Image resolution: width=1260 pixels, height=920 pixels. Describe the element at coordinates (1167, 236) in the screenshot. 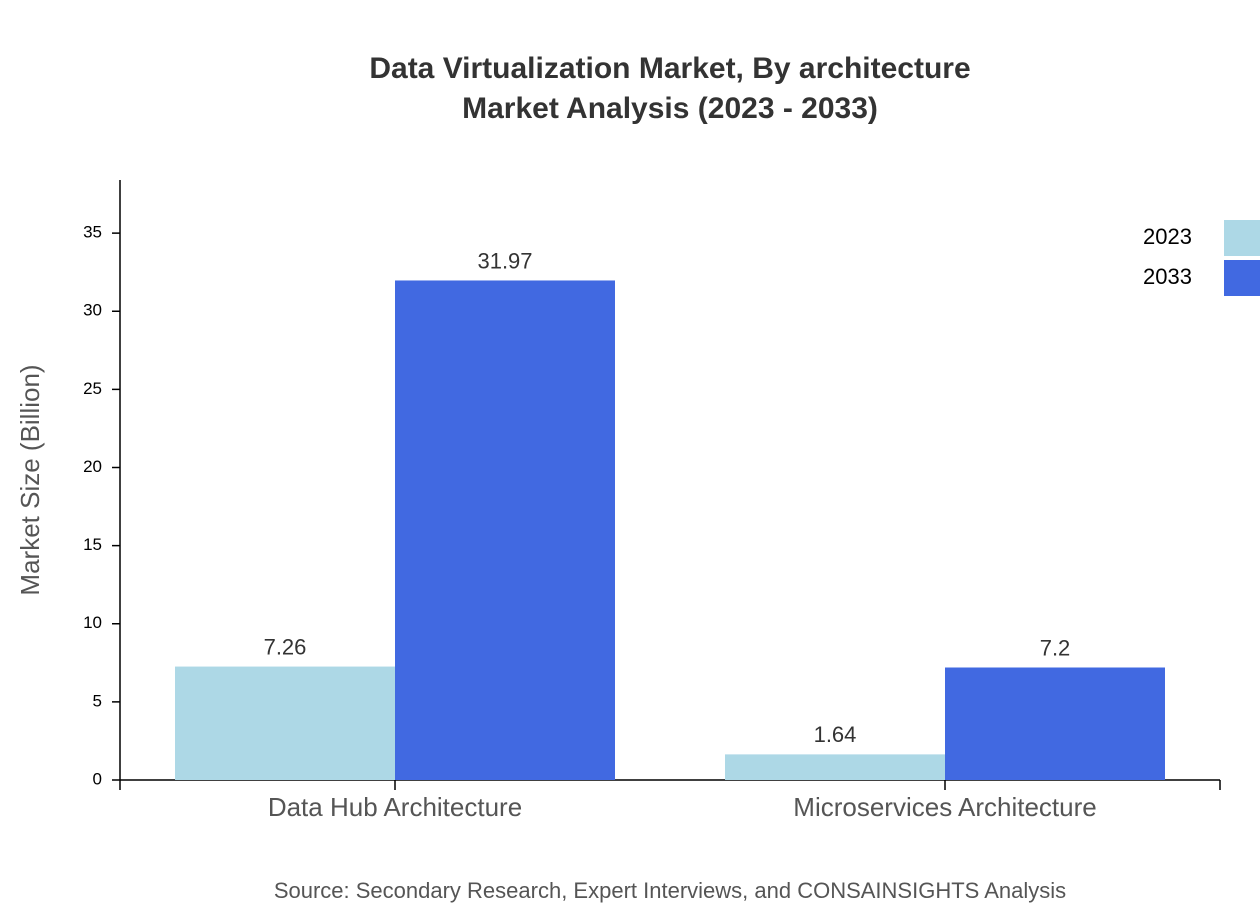

I see `legend-label: 2023` at that location.